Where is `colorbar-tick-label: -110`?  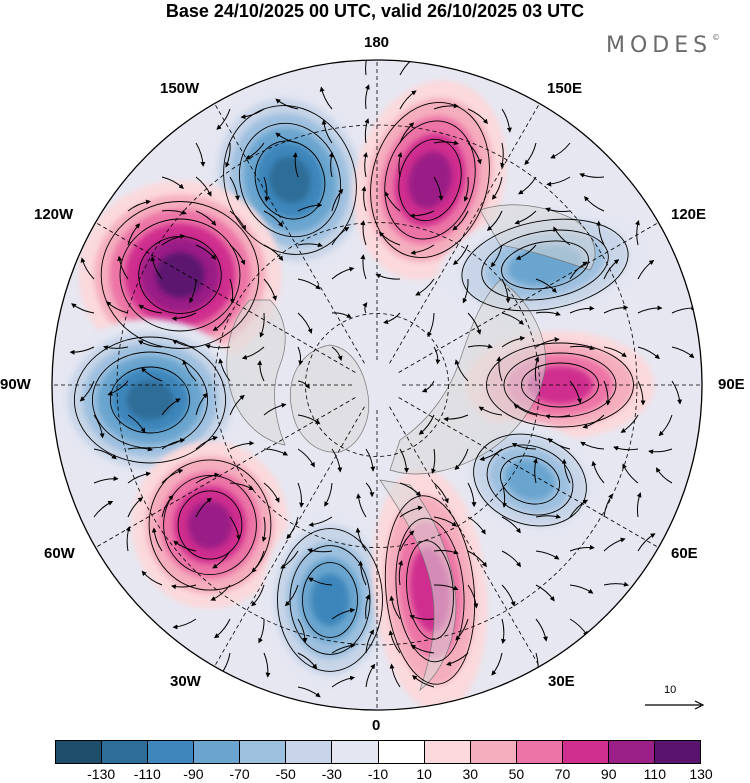 colorbar-tick-label: -110 is located at coordinates (147, 774).